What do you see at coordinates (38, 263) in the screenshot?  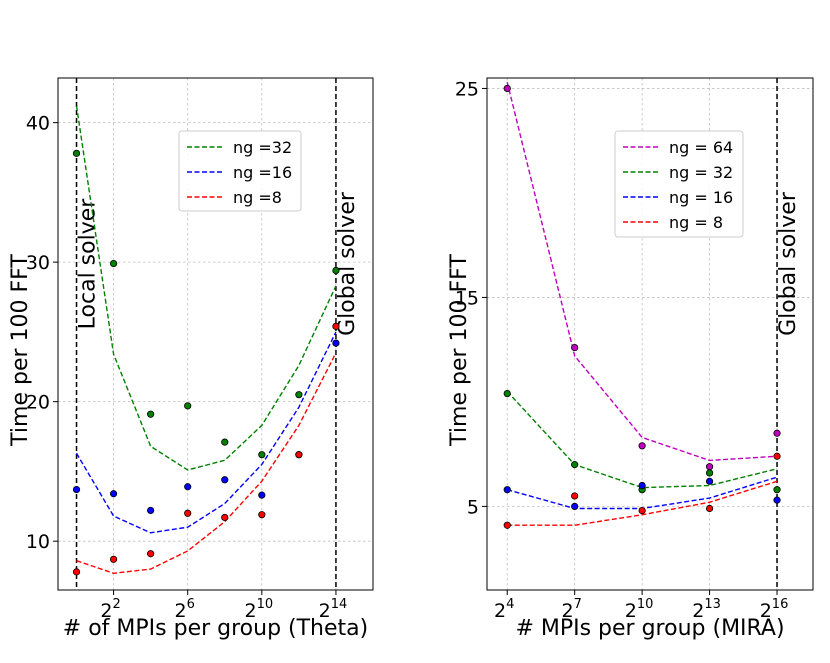 I see `y-tick-label: 30` at bounding box center [38, 263].